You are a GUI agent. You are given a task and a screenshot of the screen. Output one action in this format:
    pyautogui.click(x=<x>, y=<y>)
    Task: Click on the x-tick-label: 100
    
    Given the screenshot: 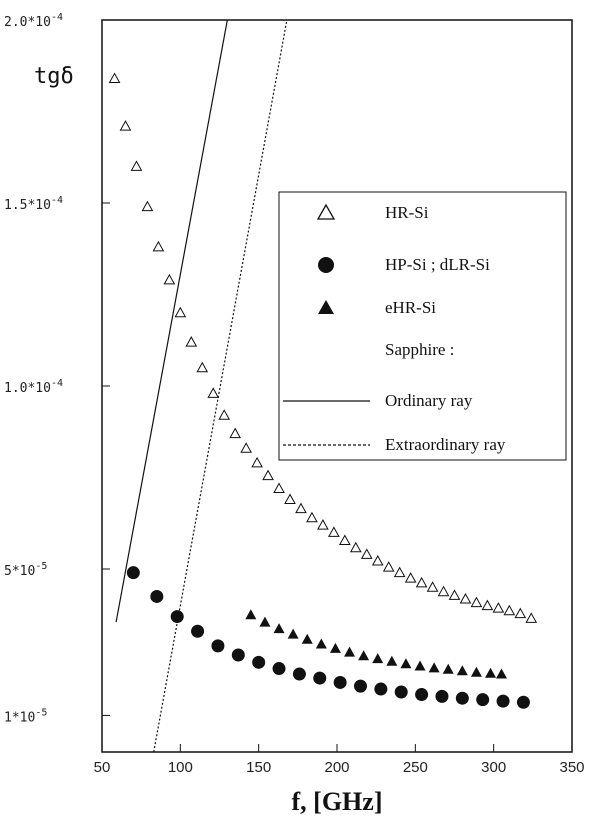 What is the action you would take?
    pyautogui.click(x=180, y=767)
    